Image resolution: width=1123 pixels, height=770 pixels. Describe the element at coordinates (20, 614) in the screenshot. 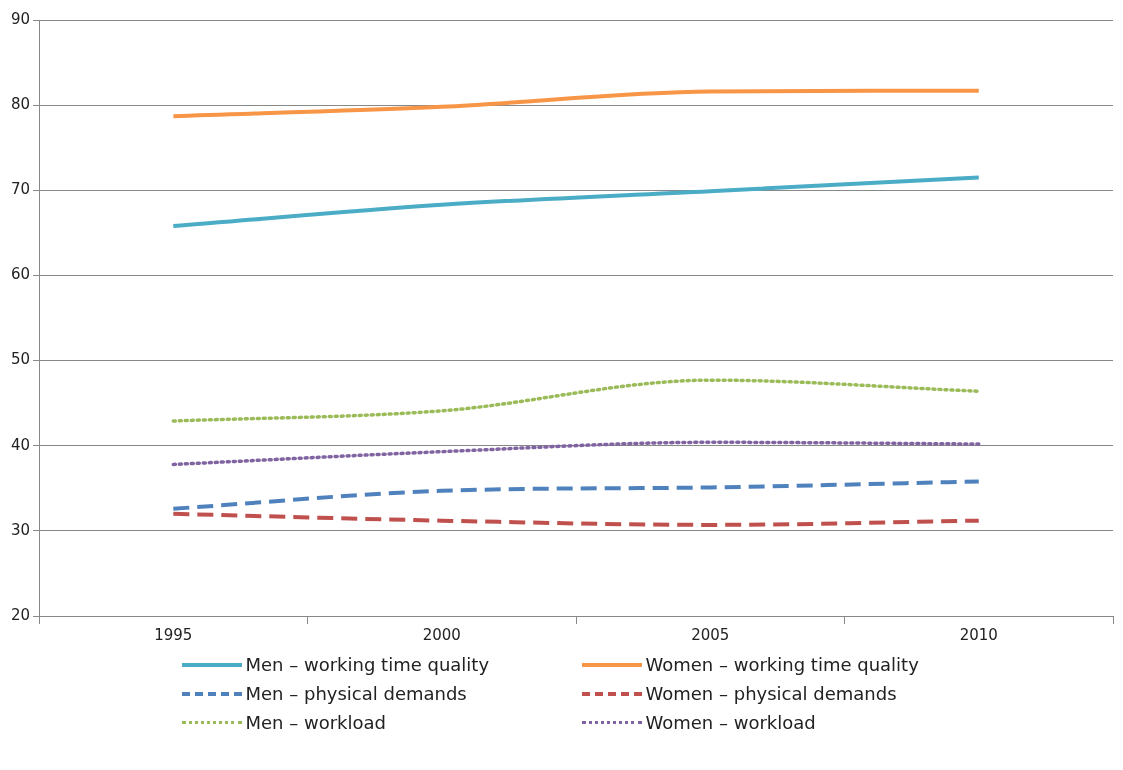

I see `y-tick-label: 20` at that location.